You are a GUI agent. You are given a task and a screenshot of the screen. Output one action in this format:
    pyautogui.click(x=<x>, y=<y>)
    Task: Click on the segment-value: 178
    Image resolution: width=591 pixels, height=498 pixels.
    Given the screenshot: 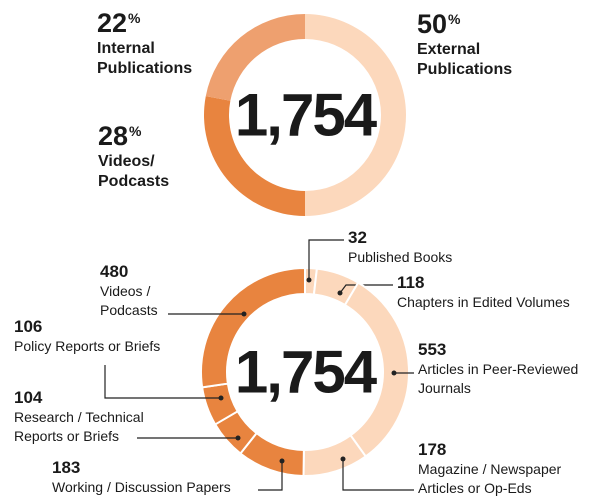 What is the action you would take?
    pyautogui.click(x=432, y=449)
    